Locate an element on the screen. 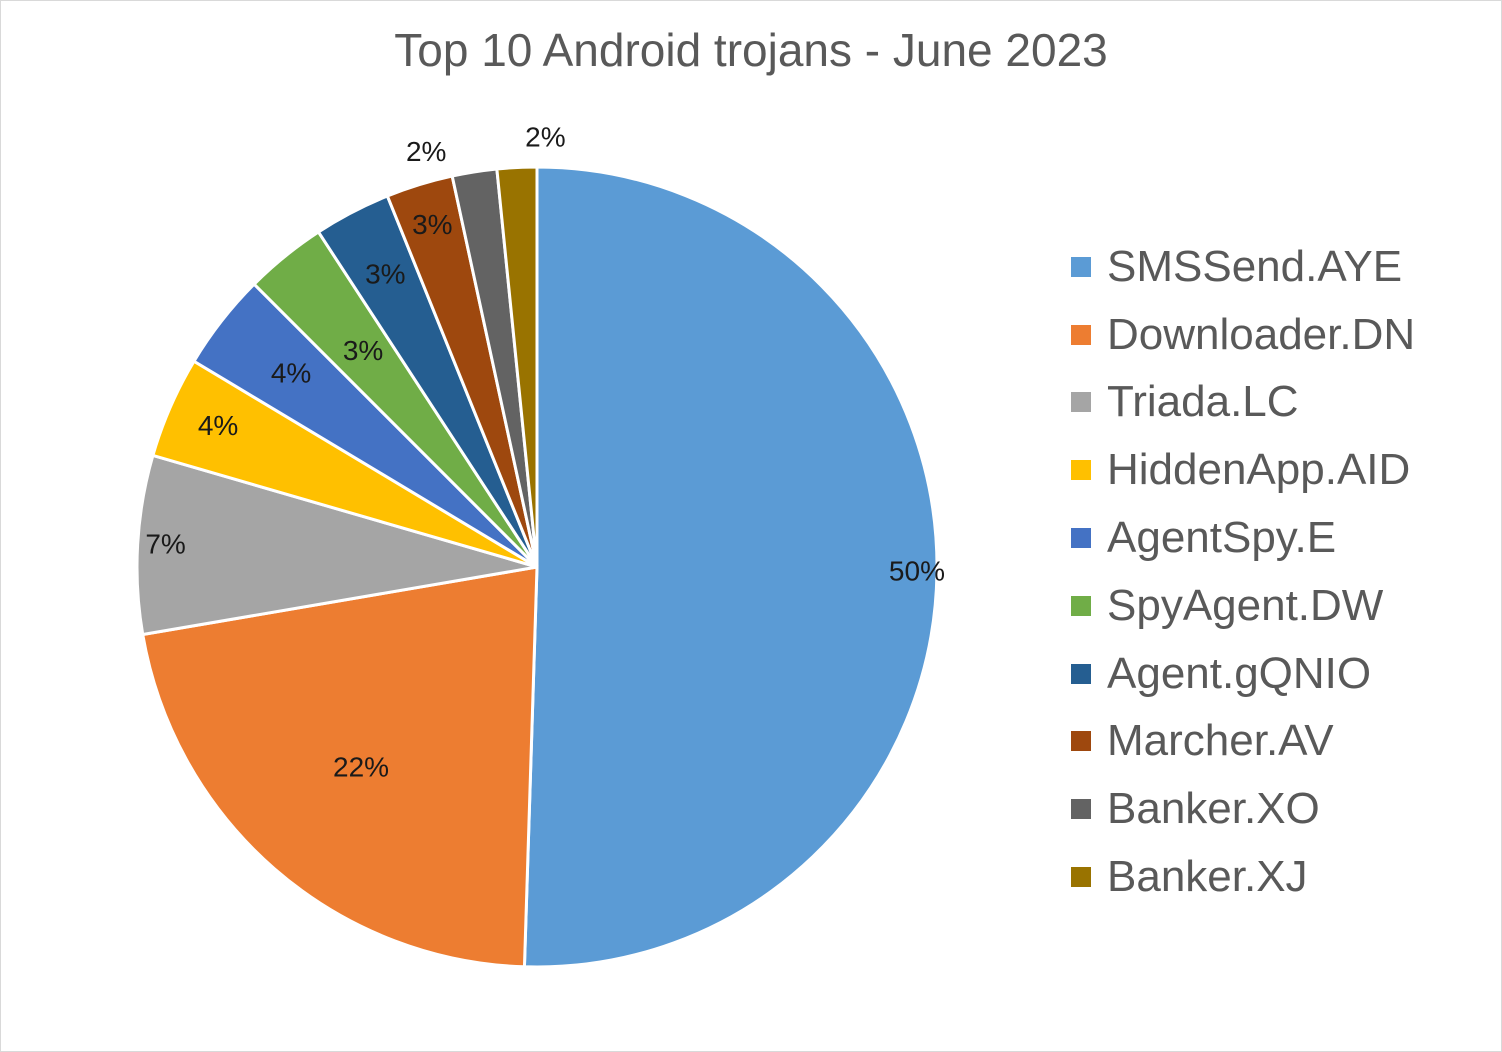 The image size is (1502, 1052). data-label-triada-lc: 7% is located at coordinates (165, 543).